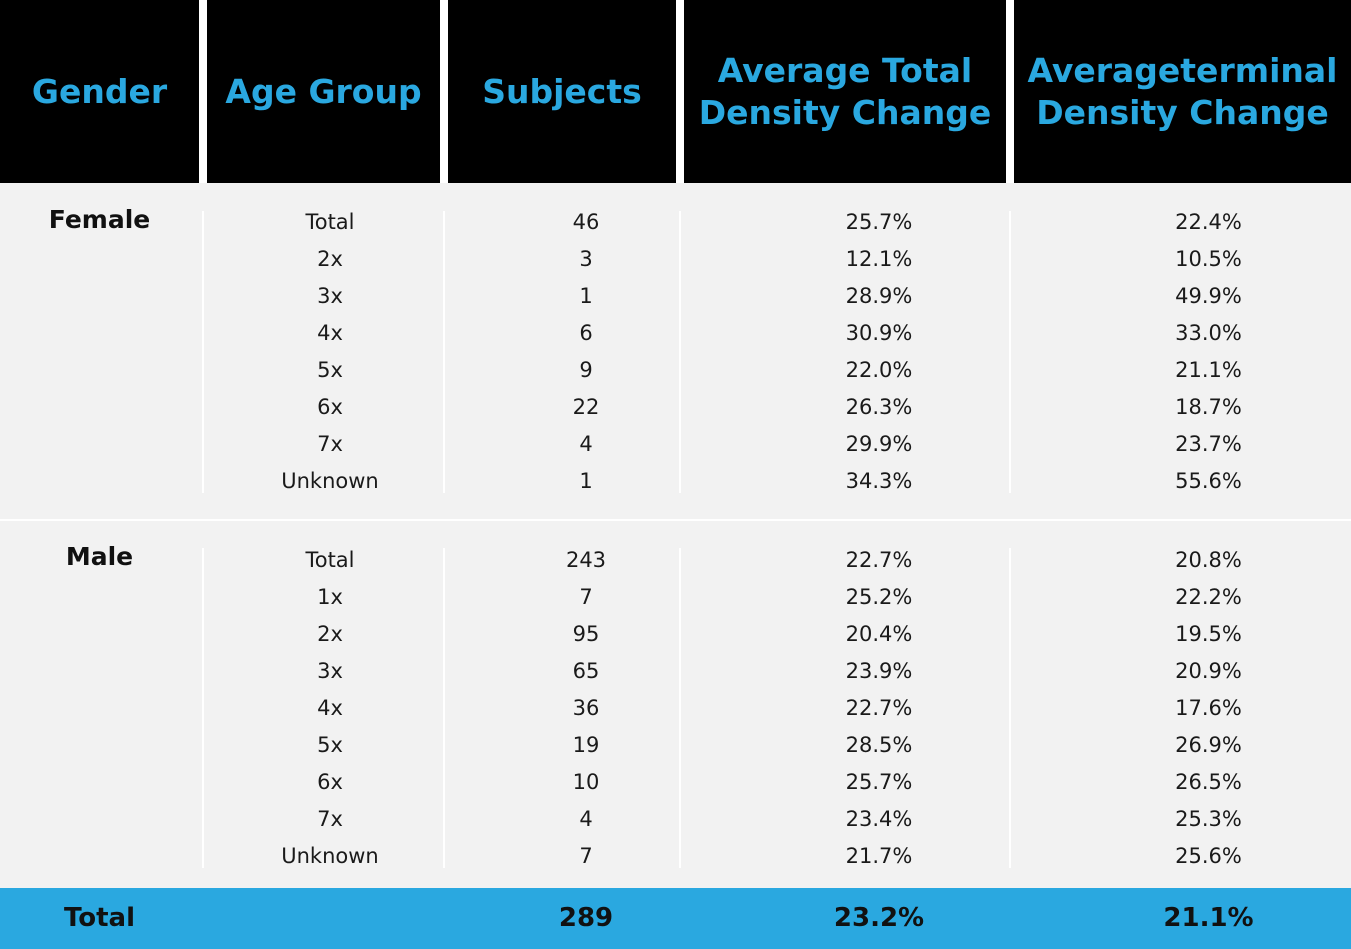 The height and width of the screenshot is (949, 1351). I want to click on age-group-cell: Total, so click(330, 560).